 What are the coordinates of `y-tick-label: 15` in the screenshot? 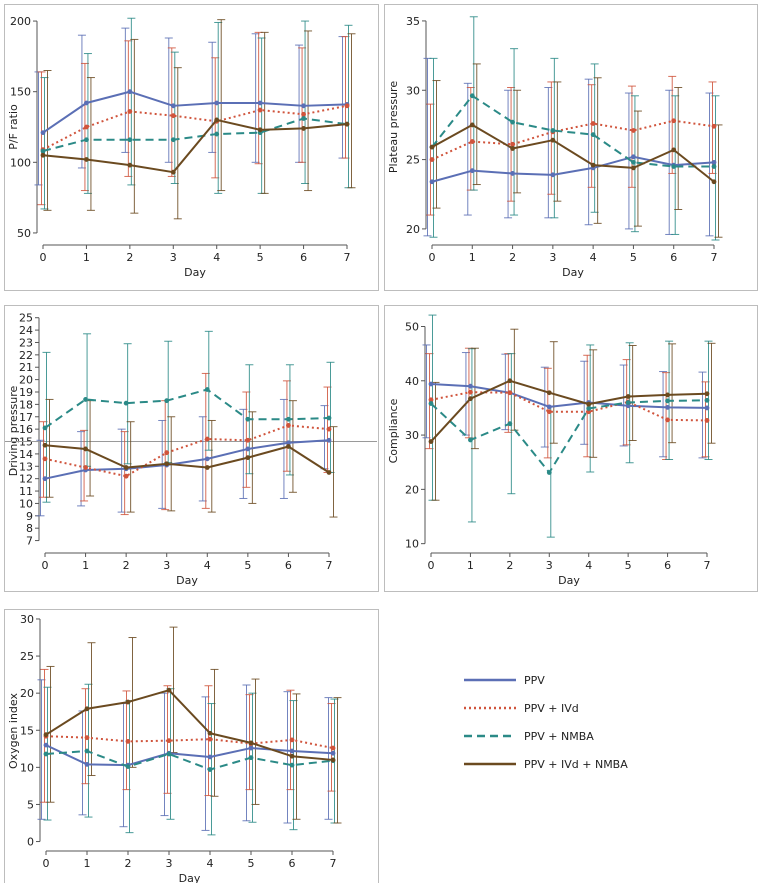 It's located at (27, 730).